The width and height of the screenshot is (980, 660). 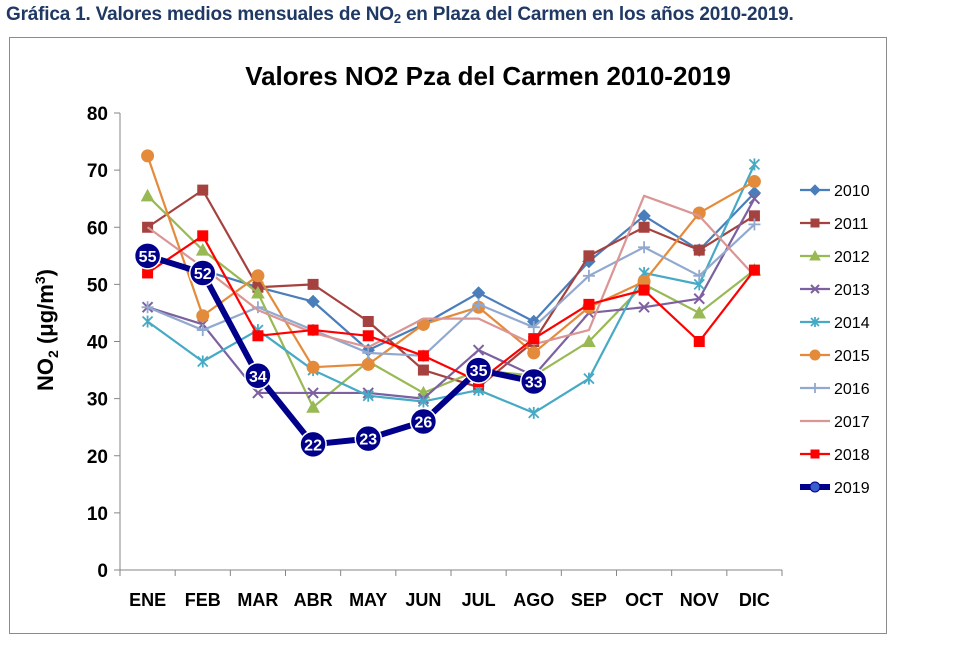 I want to click on legend-label: 2019, so click(x=852, y=488).